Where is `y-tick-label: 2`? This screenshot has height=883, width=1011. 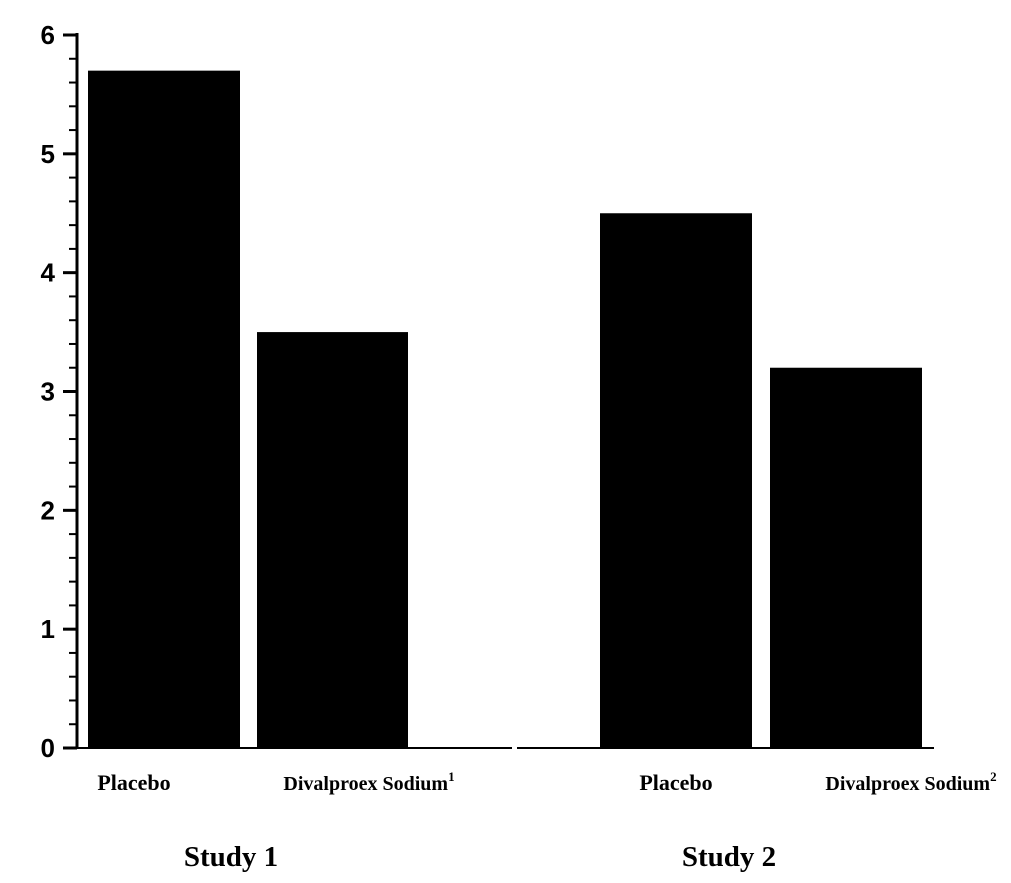
y-tick-label: 2 is located at coordinates (48, 510).